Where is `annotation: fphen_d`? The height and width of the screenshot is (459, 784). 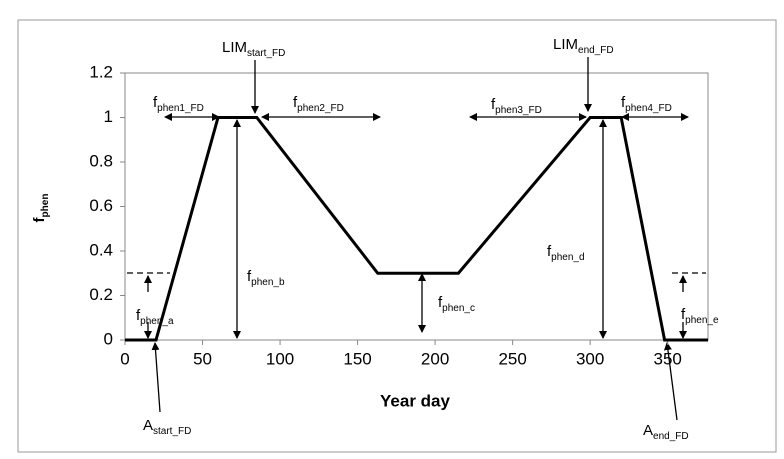 annotation: fphen_d is located at coordinates (566, 253).